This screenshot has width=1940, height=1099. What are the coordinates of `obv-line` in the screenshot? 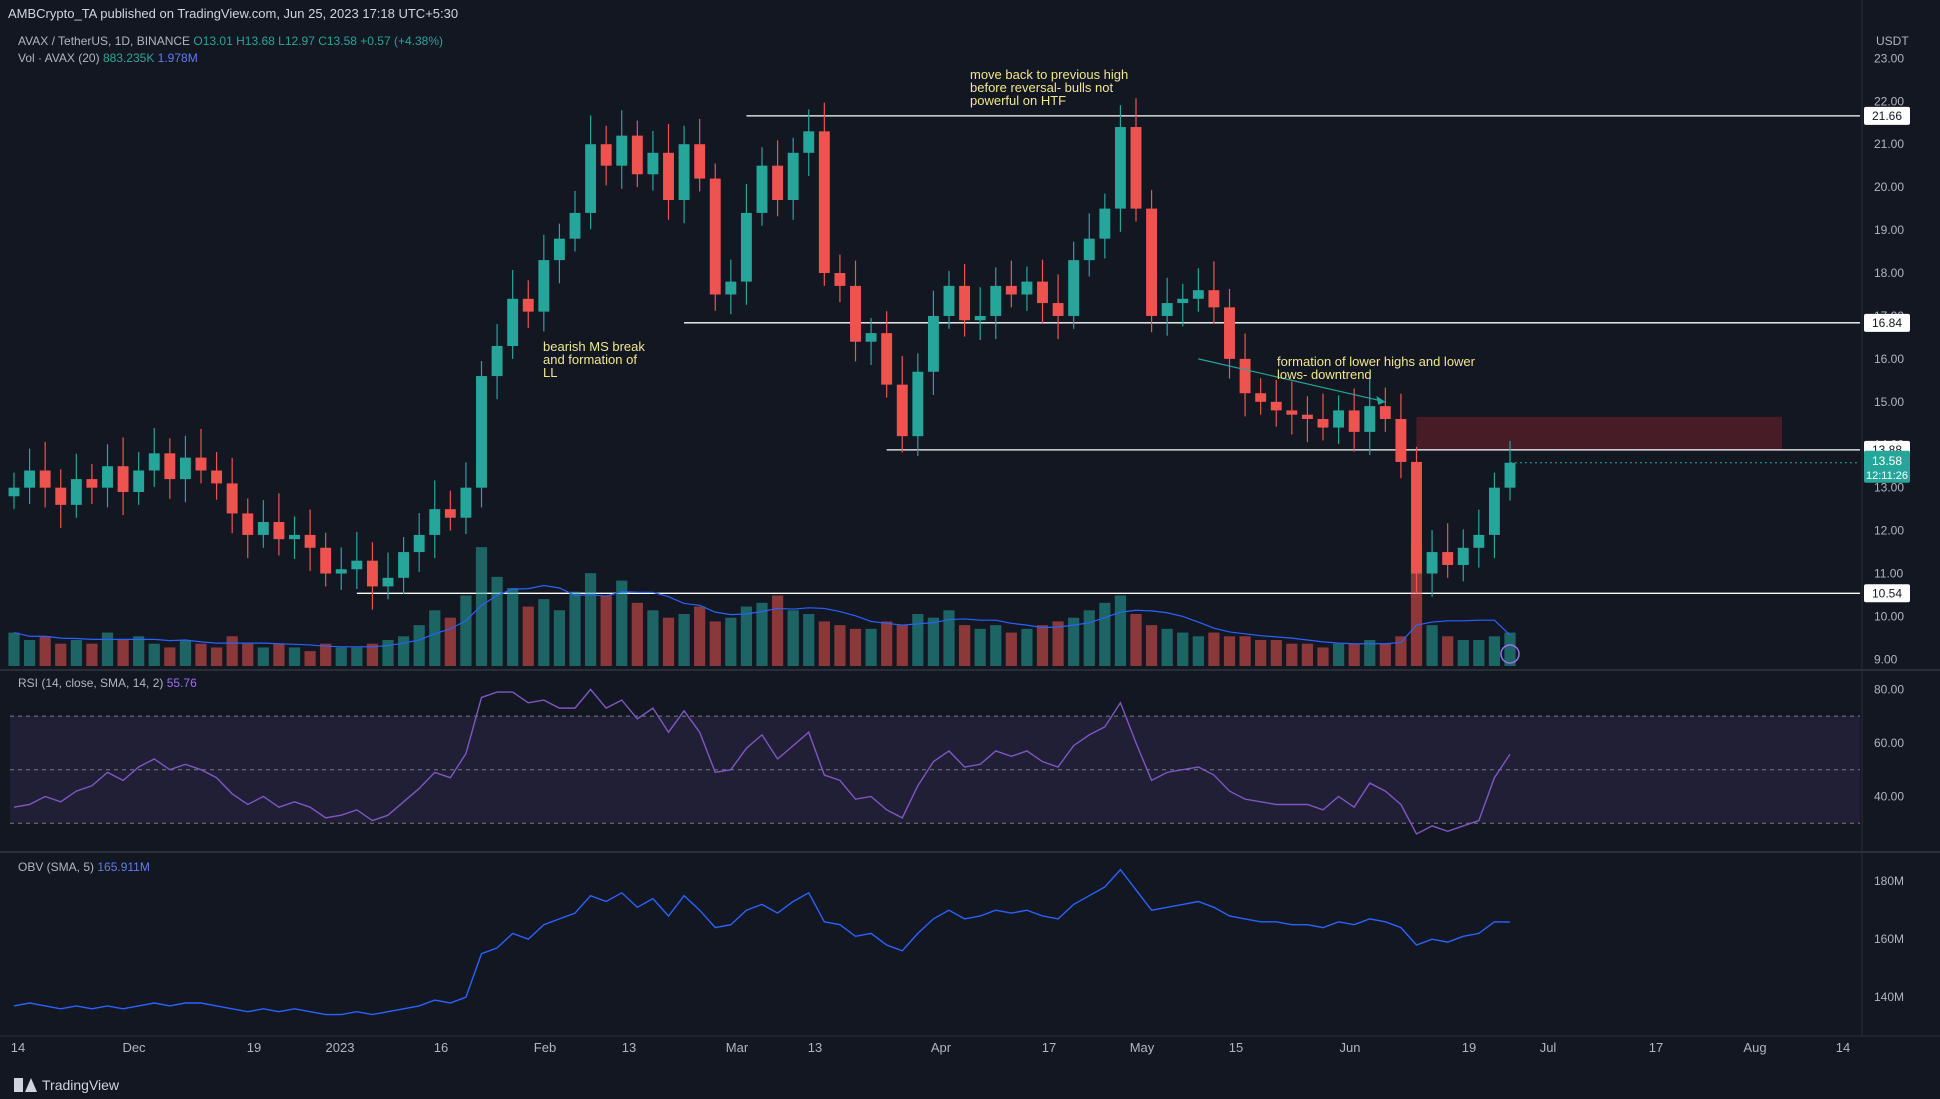 It's located at (762, 942).